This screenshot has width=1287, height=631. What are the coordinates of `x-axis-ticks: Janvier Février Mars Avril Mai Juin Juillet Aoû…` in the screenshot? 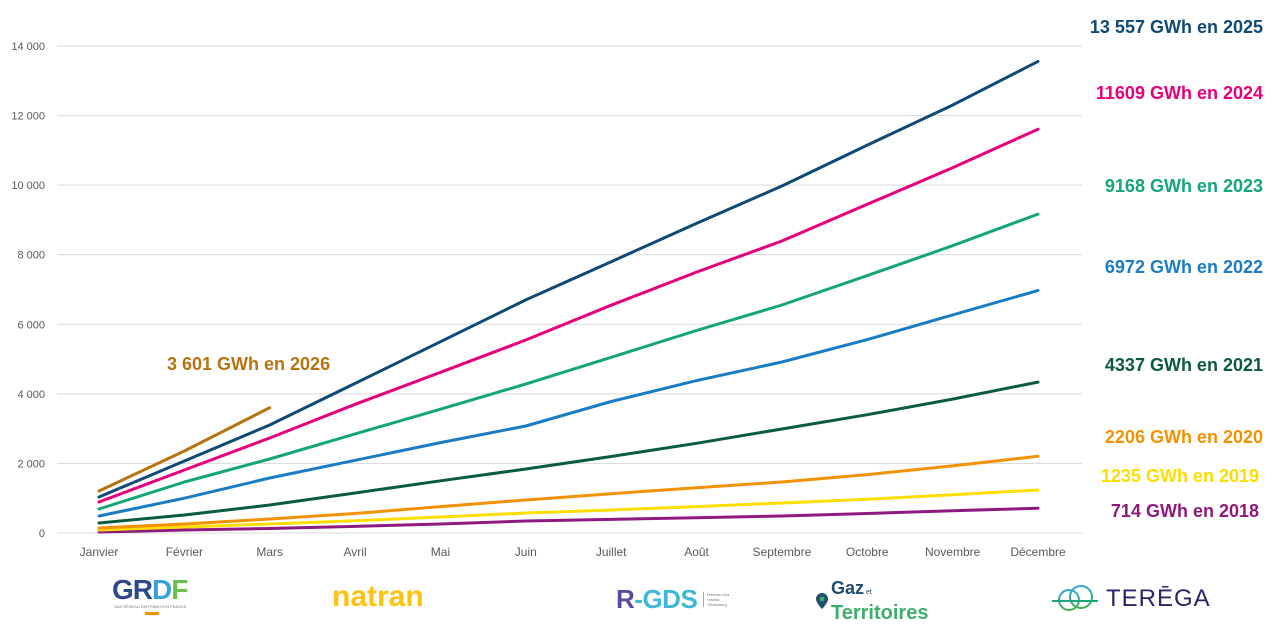 It's located at (573, 552).